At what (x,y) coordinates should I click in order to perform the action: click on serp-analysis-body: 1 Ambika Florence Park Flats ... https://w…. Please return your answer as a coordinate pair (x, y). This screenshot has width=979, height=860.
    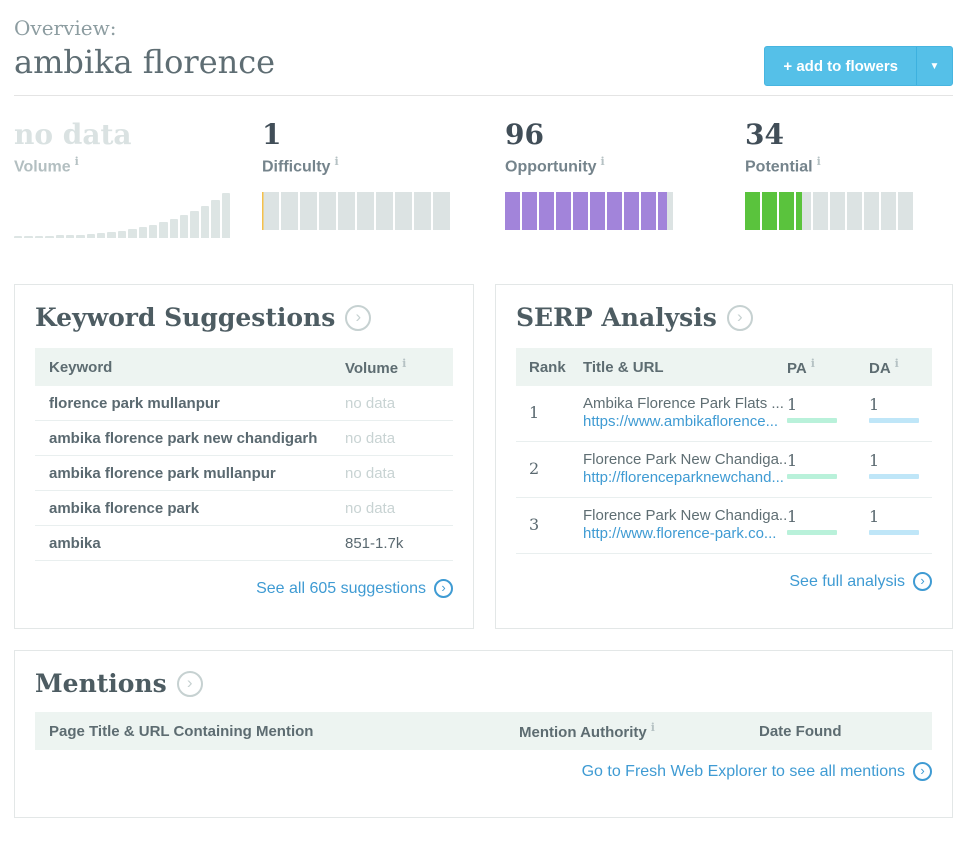
    Looking at the image, I should click on (724, 470).